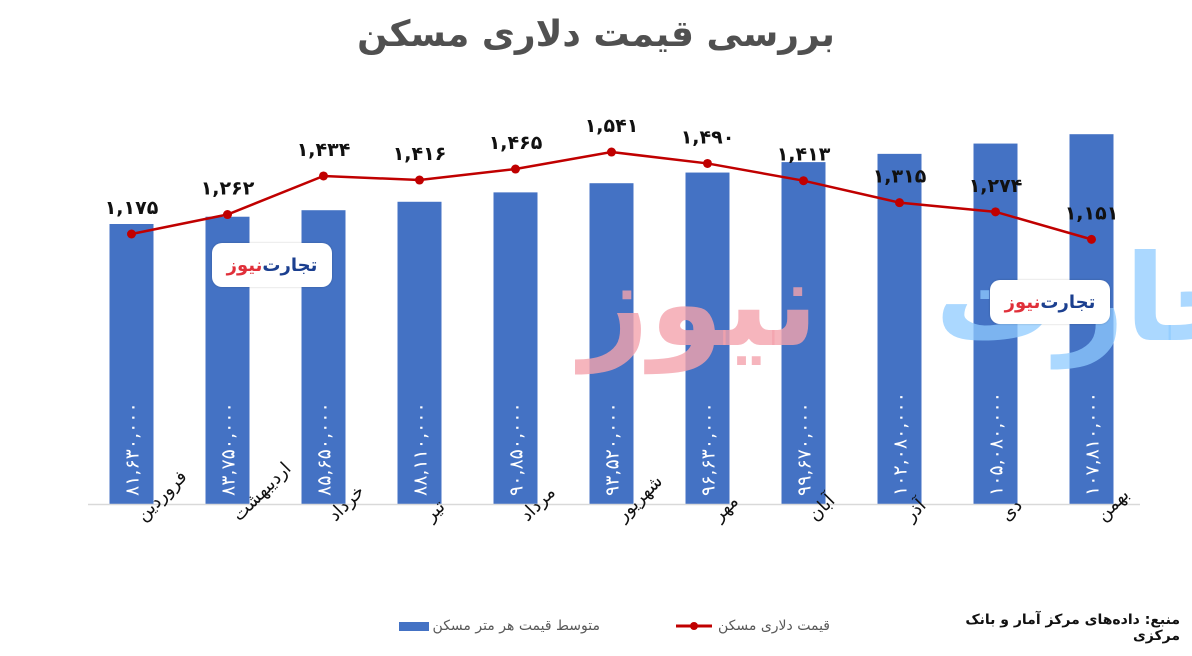 Image resolution: width=1192 pixels, height=656 pixels. Describe the element at coordinates (420, 154) in the screenshot. I see `line-value-label: ۱,۴۱۶` at that location.